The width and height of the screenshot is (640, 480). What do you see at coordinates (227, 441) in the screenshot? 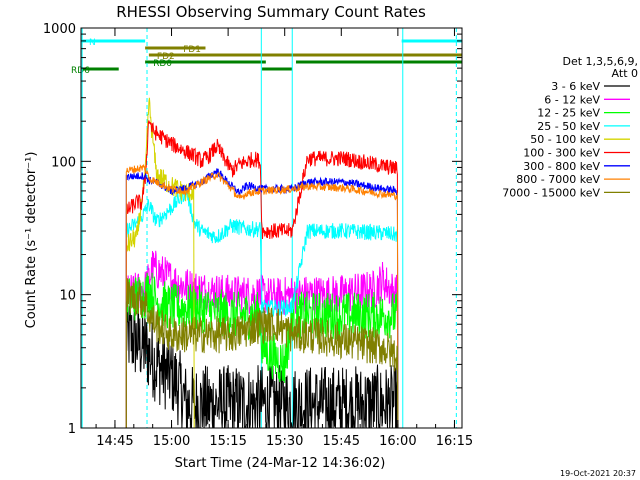
I see `x-tick-label-2: 15:15` at bounding box center [227, 441].